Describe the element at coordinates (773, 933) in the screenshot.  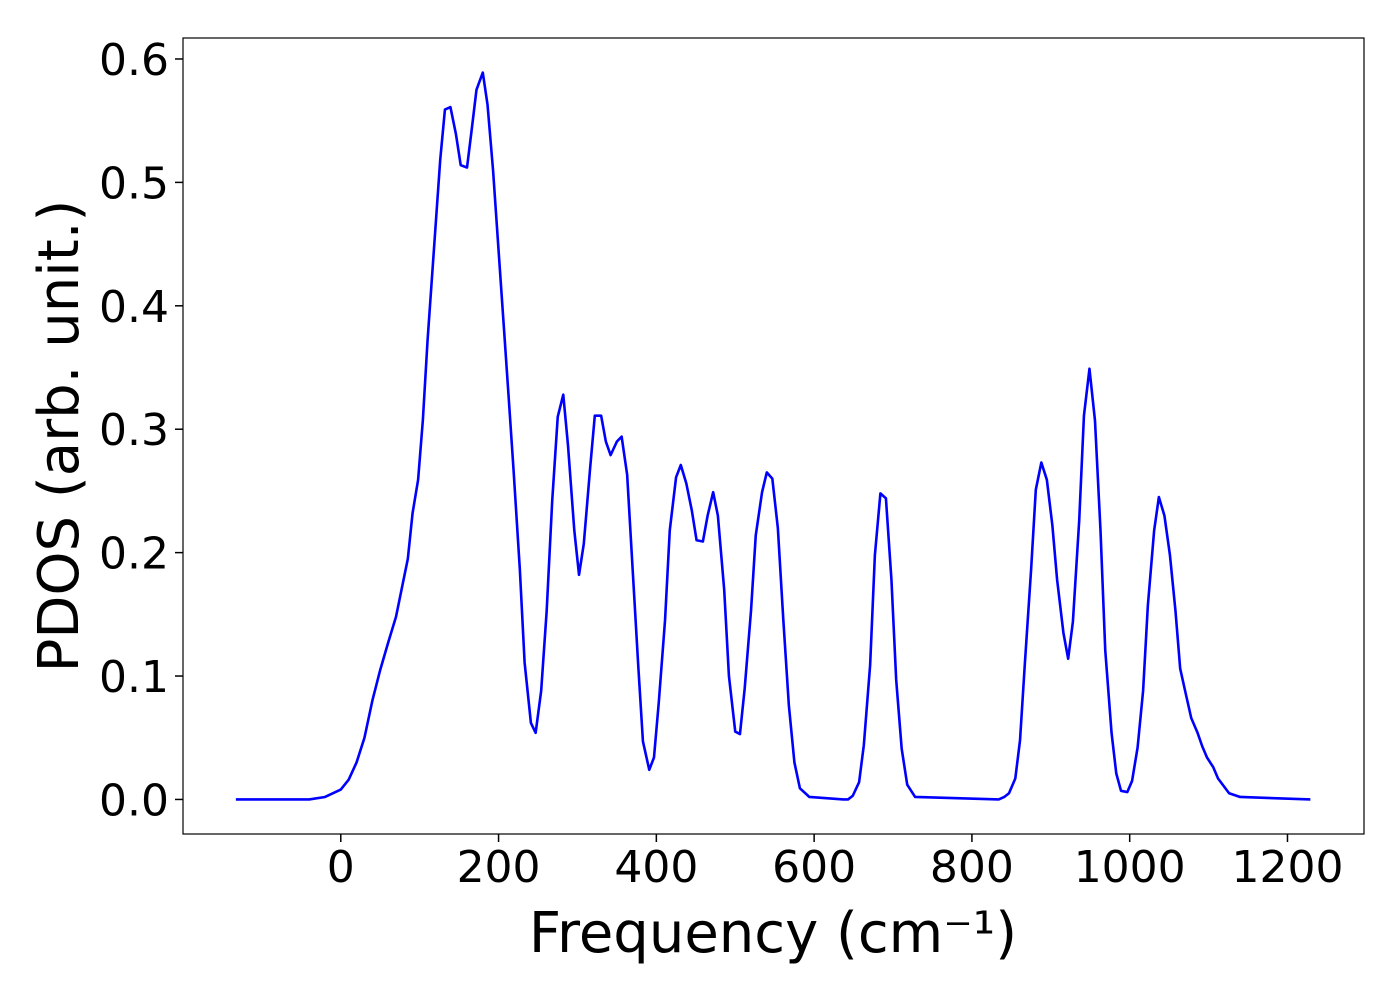
I see `x-axis-label: Frequency (cm⁻¹)` at that location.